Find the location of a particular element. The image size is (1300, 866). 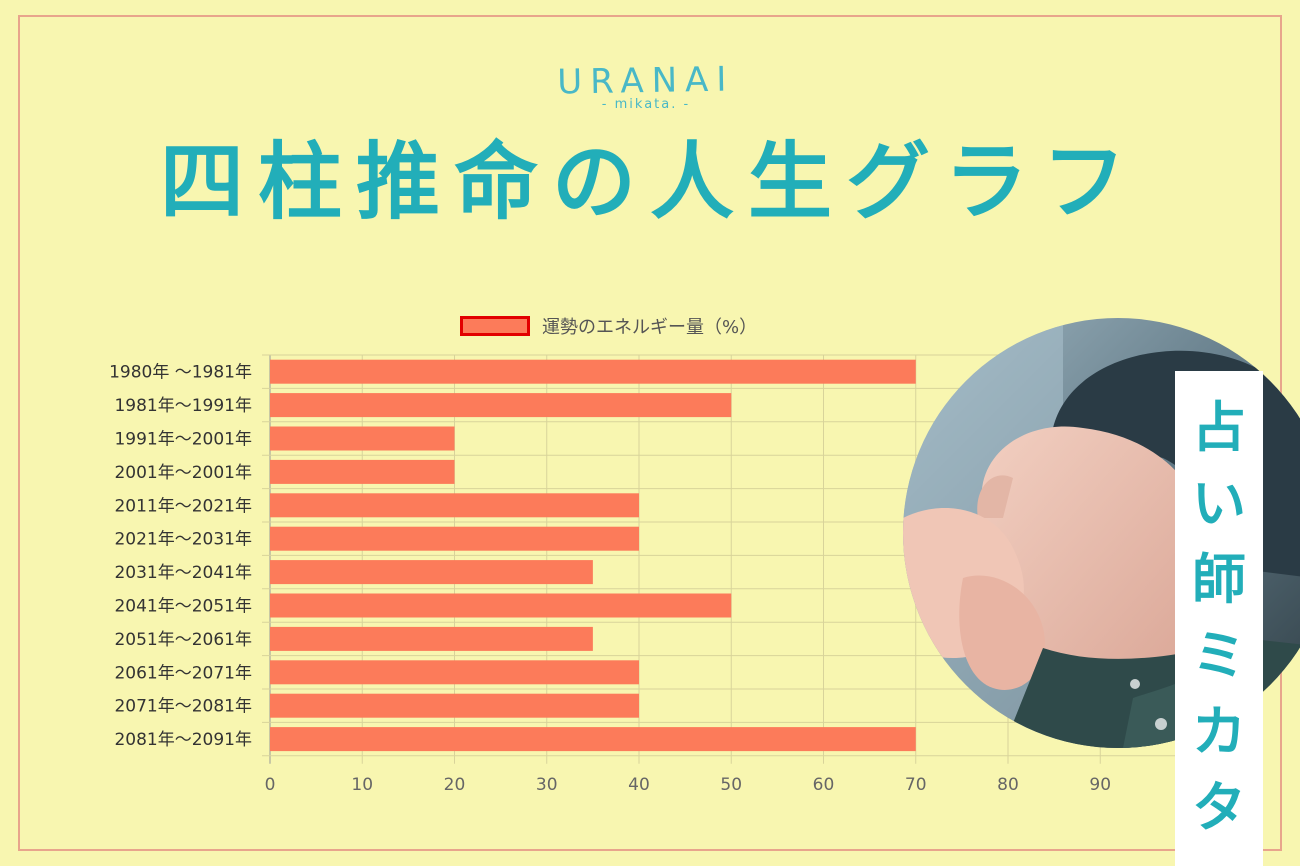

page-title: 四柱推命の人生グラフ is located at coordinates (649, 181).